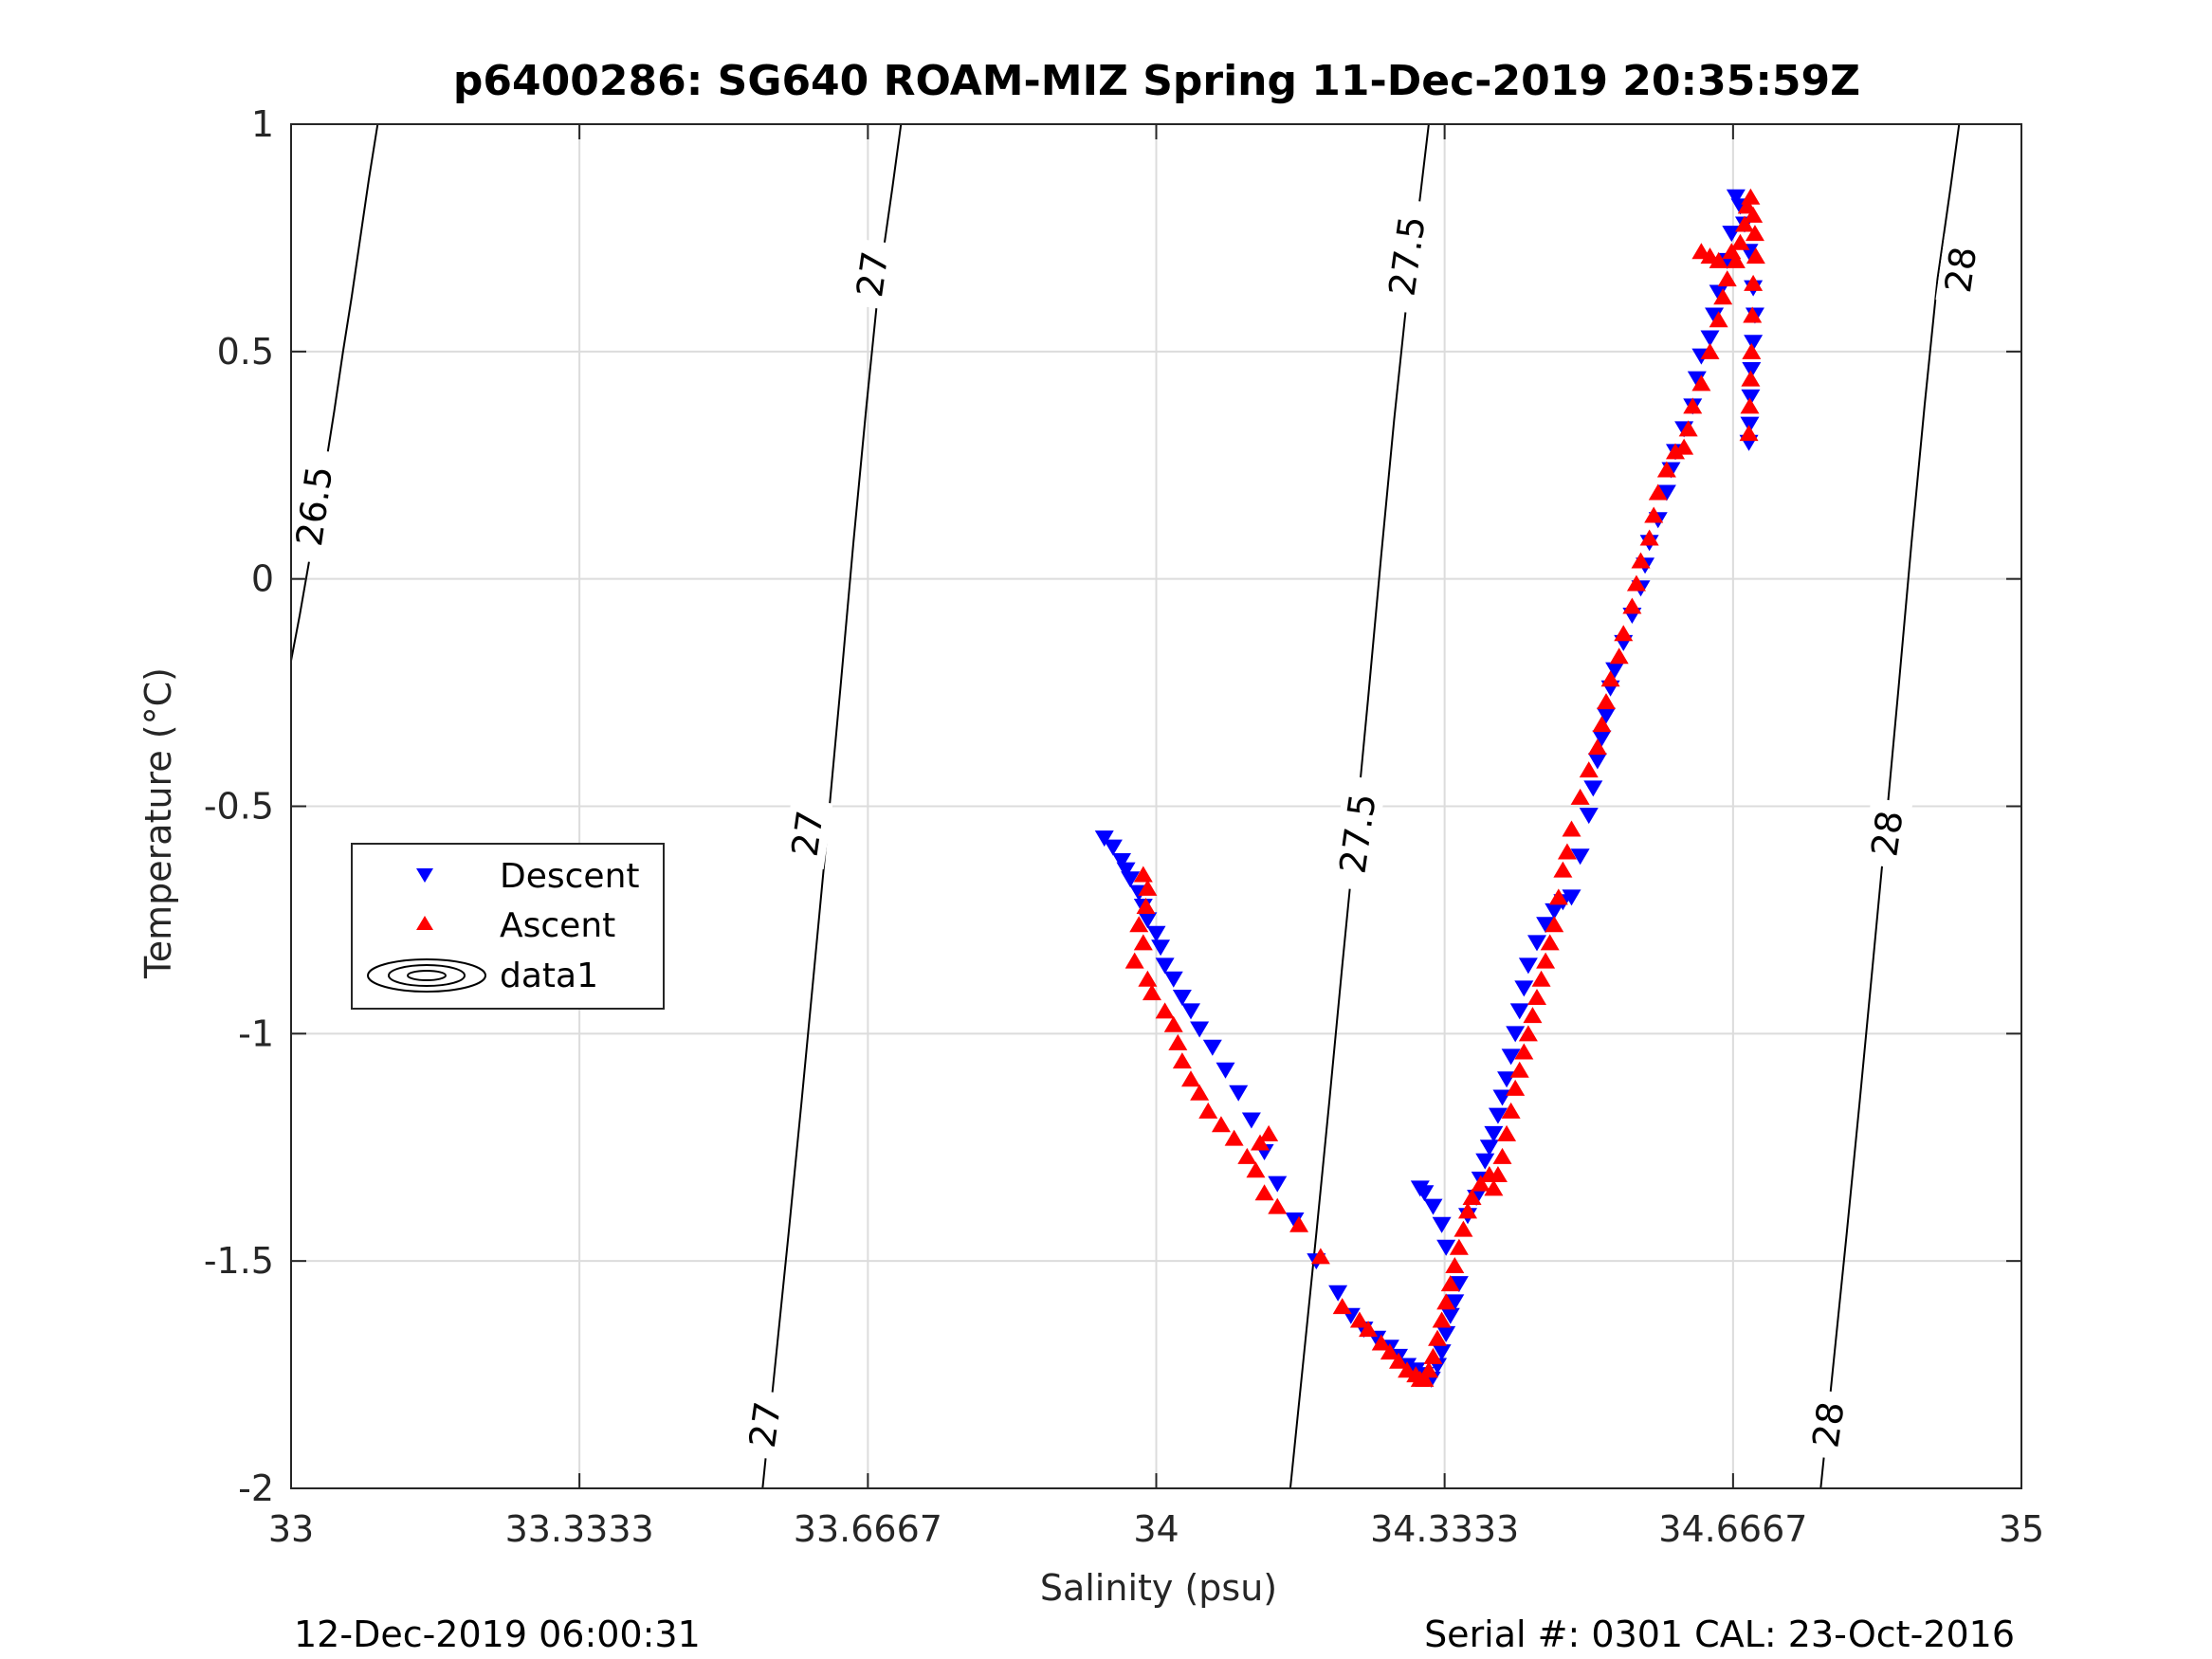  Describe the element at coordinates (765, 1424) in the screenshot. I see `contour-label: 27` at that location.